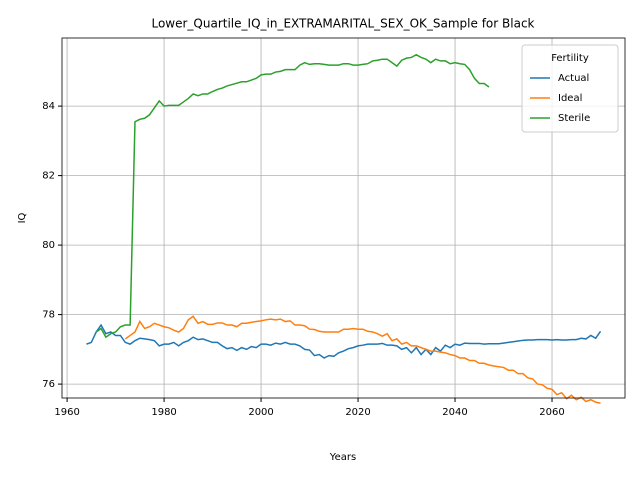 The height and width of the screenshot is (484, 640). I want to click on legend-label: Actual, so click(573, 78).